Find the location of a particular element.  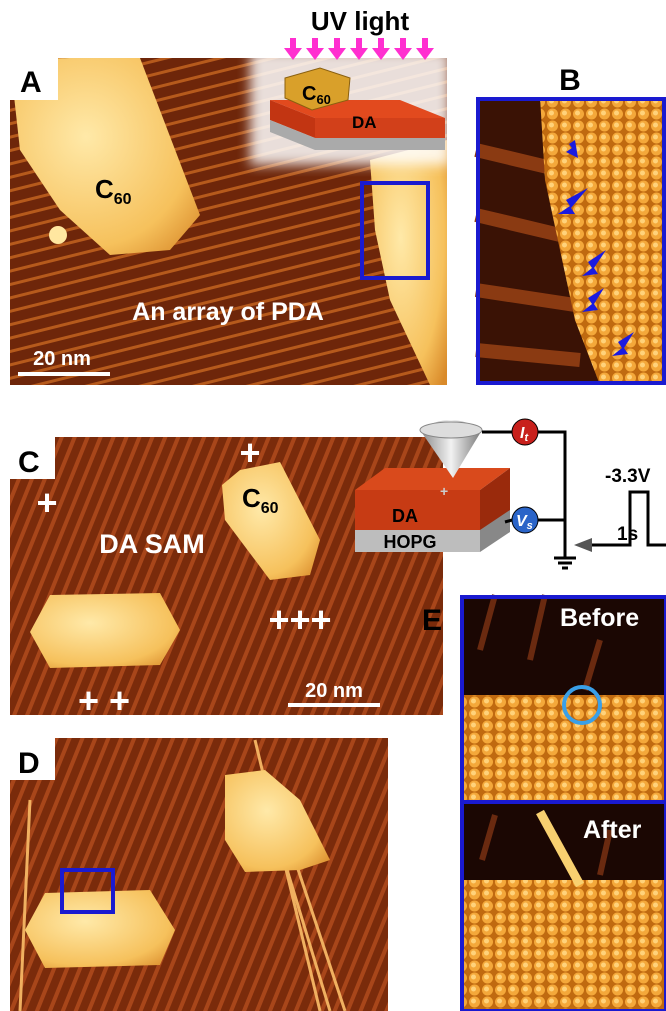

layer-label: HOPG is located at coordinates (409, 542).